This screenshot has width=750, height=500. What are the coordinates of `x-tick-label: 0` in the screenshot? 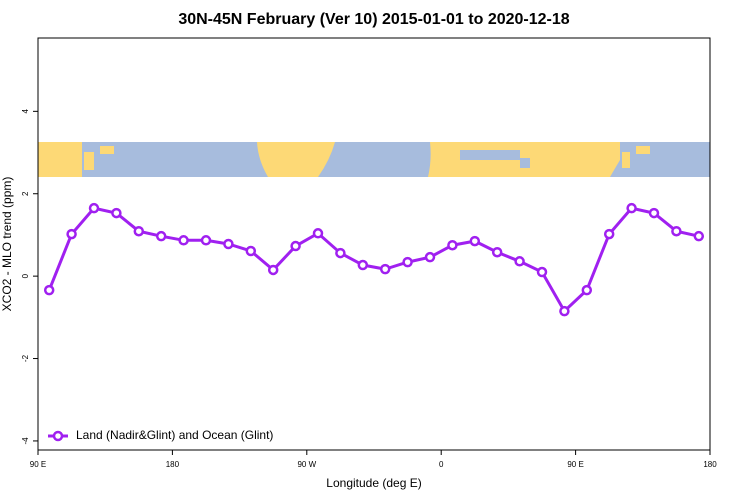 It's located at (441, 464).